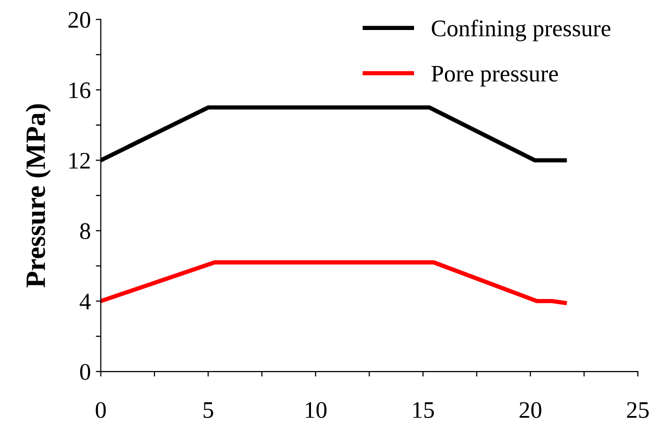 Image resolution: width=663 pixels, height=432 pixels. I want to click on legend-label: Confining pressure, so click(521, 31).